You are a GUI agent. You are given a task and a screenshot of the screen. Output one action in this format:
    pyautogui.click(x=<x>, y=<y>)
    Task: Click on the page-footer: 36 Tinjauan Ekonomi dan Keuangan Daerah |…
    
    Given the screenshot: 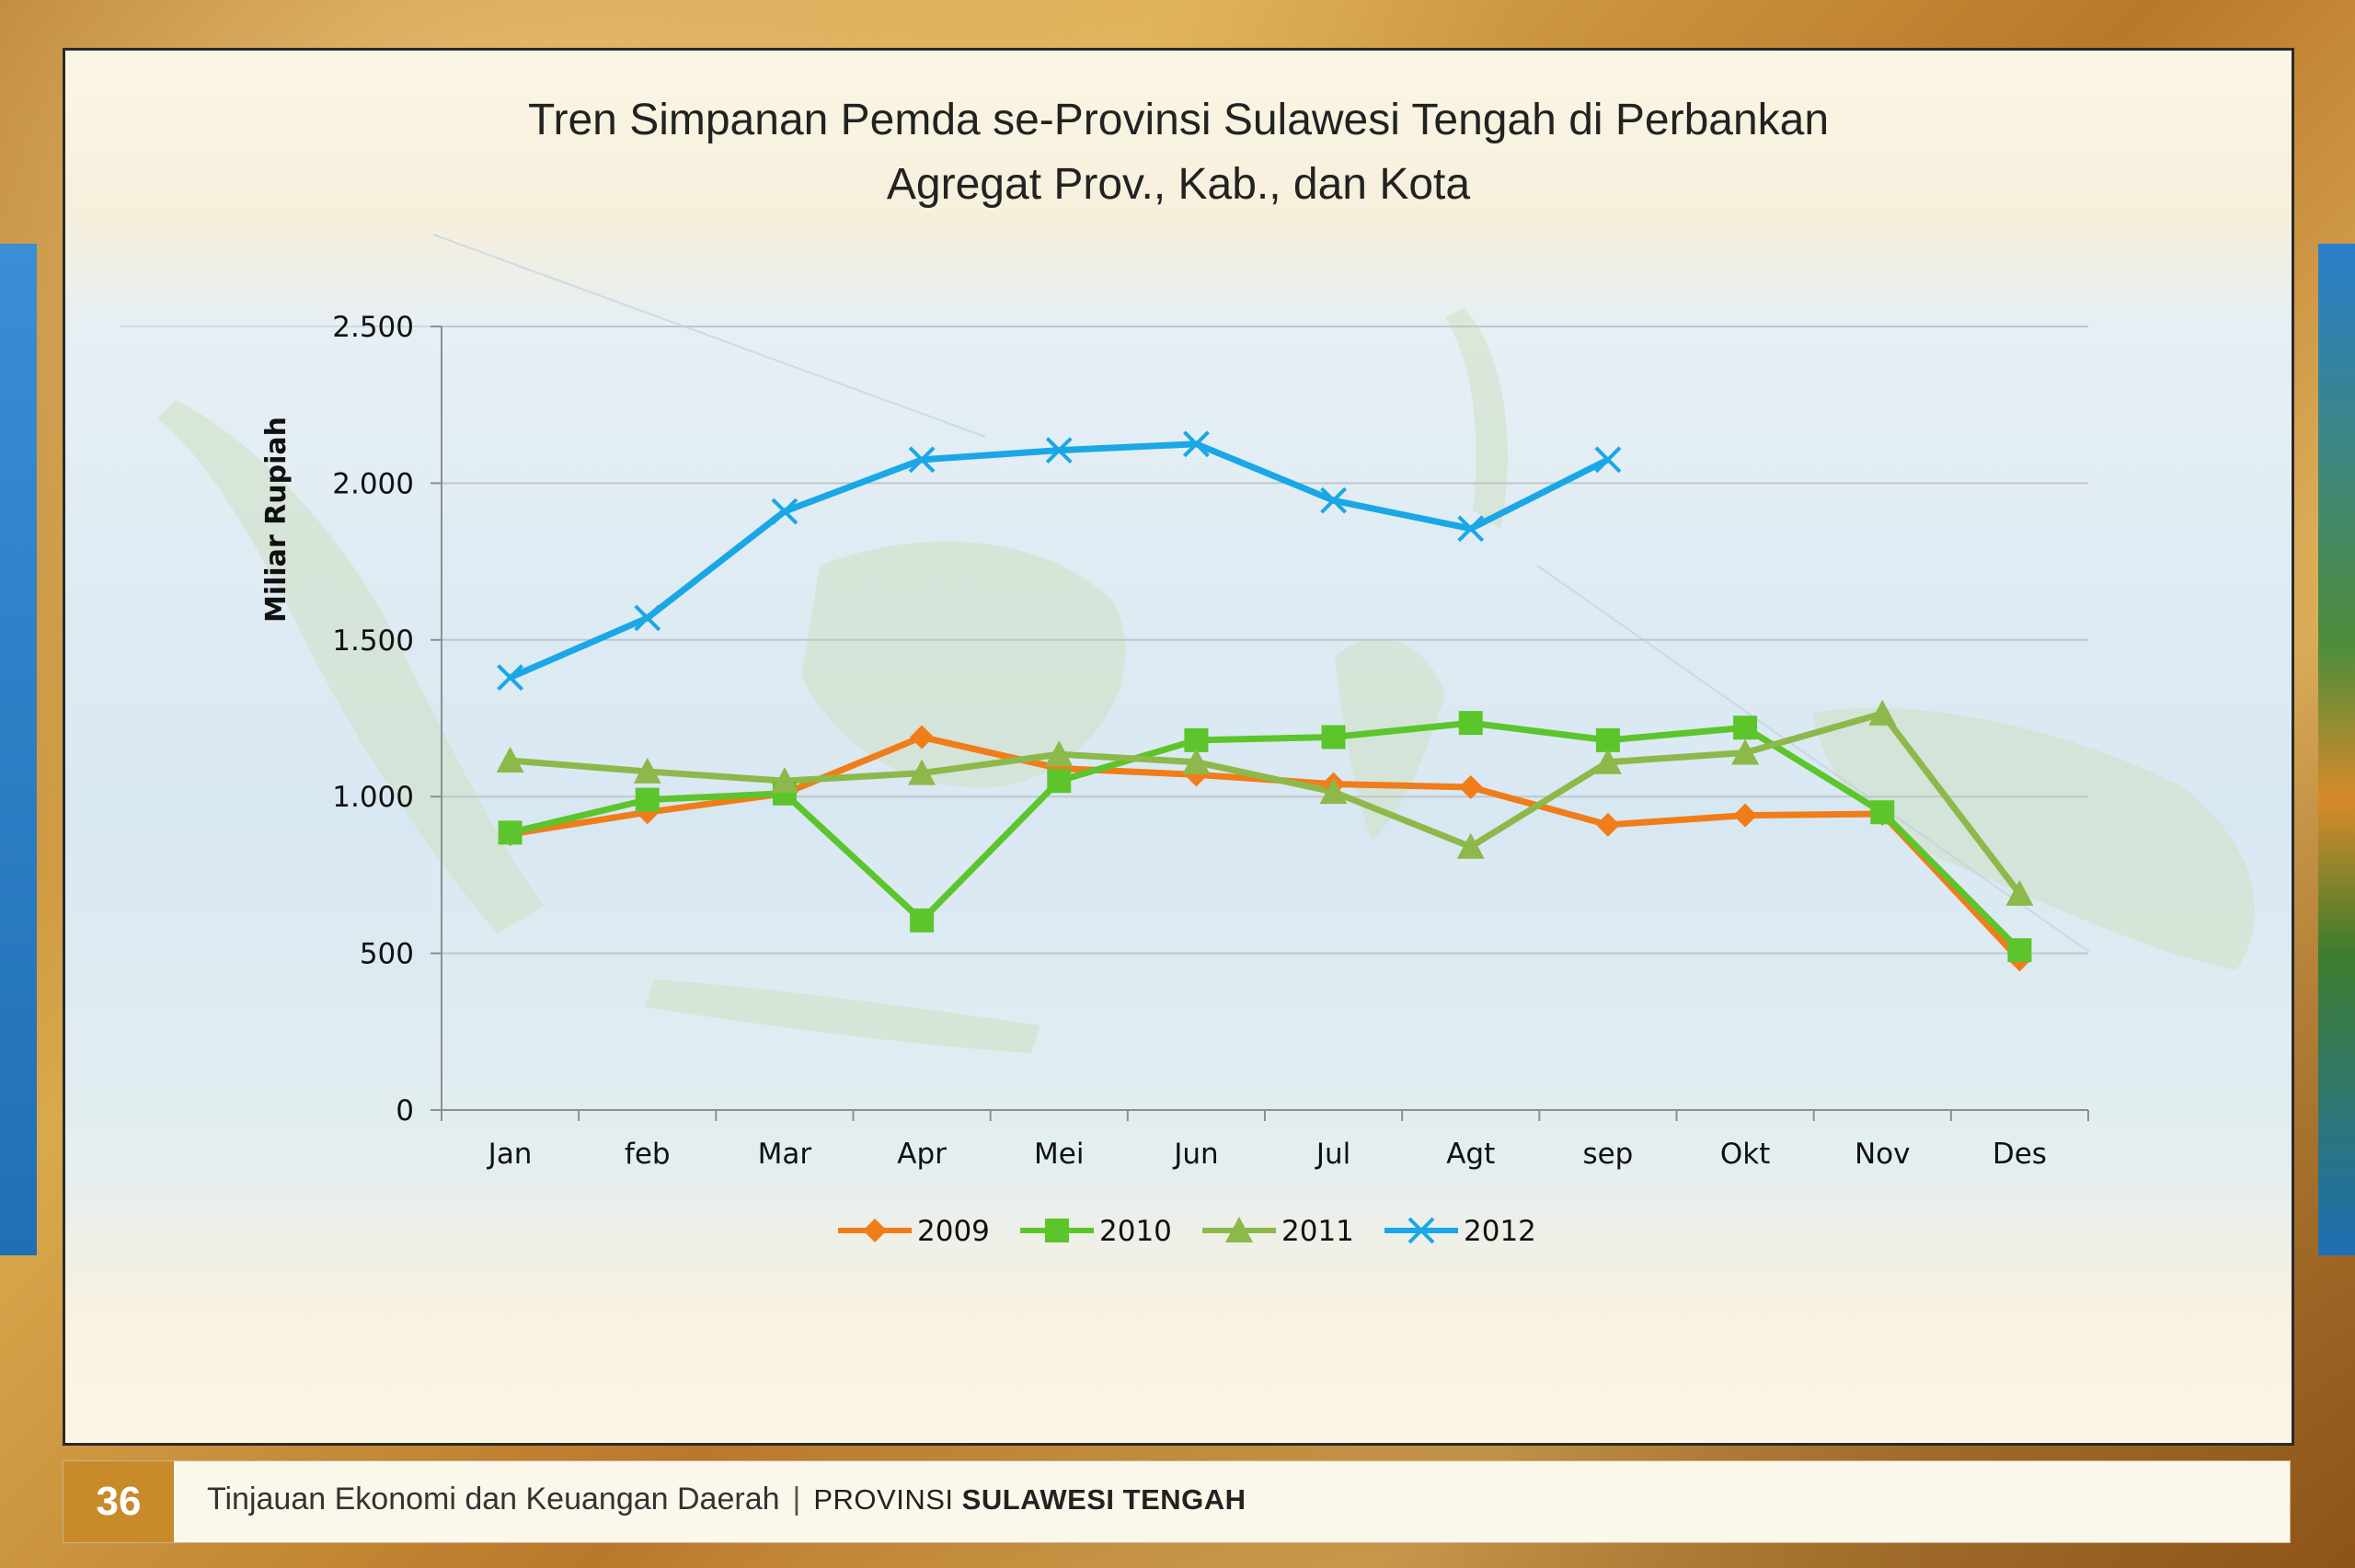 What is the action you would take?
    pyautogui.click(x=1177, y=1501)
    